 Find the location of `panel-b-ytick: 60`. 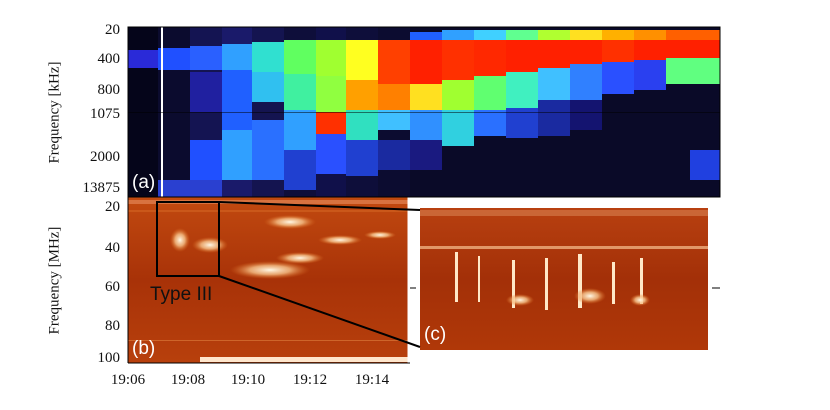

panel-b-ytick: 60 is located at coordinates (112, 287).